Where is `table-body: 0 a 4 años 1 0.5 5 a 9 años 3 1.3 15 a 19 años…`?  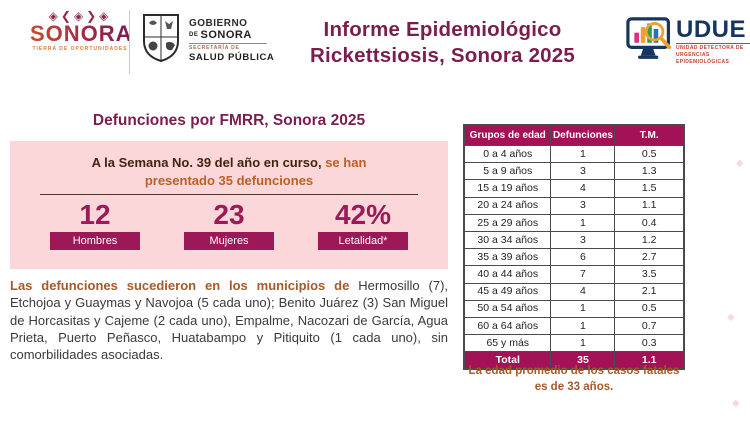
table-body: 0 a 4 años 1 0.5 5 a 9 años 3 1.3 15 a 19 años… is located at coordinates (574, 248).